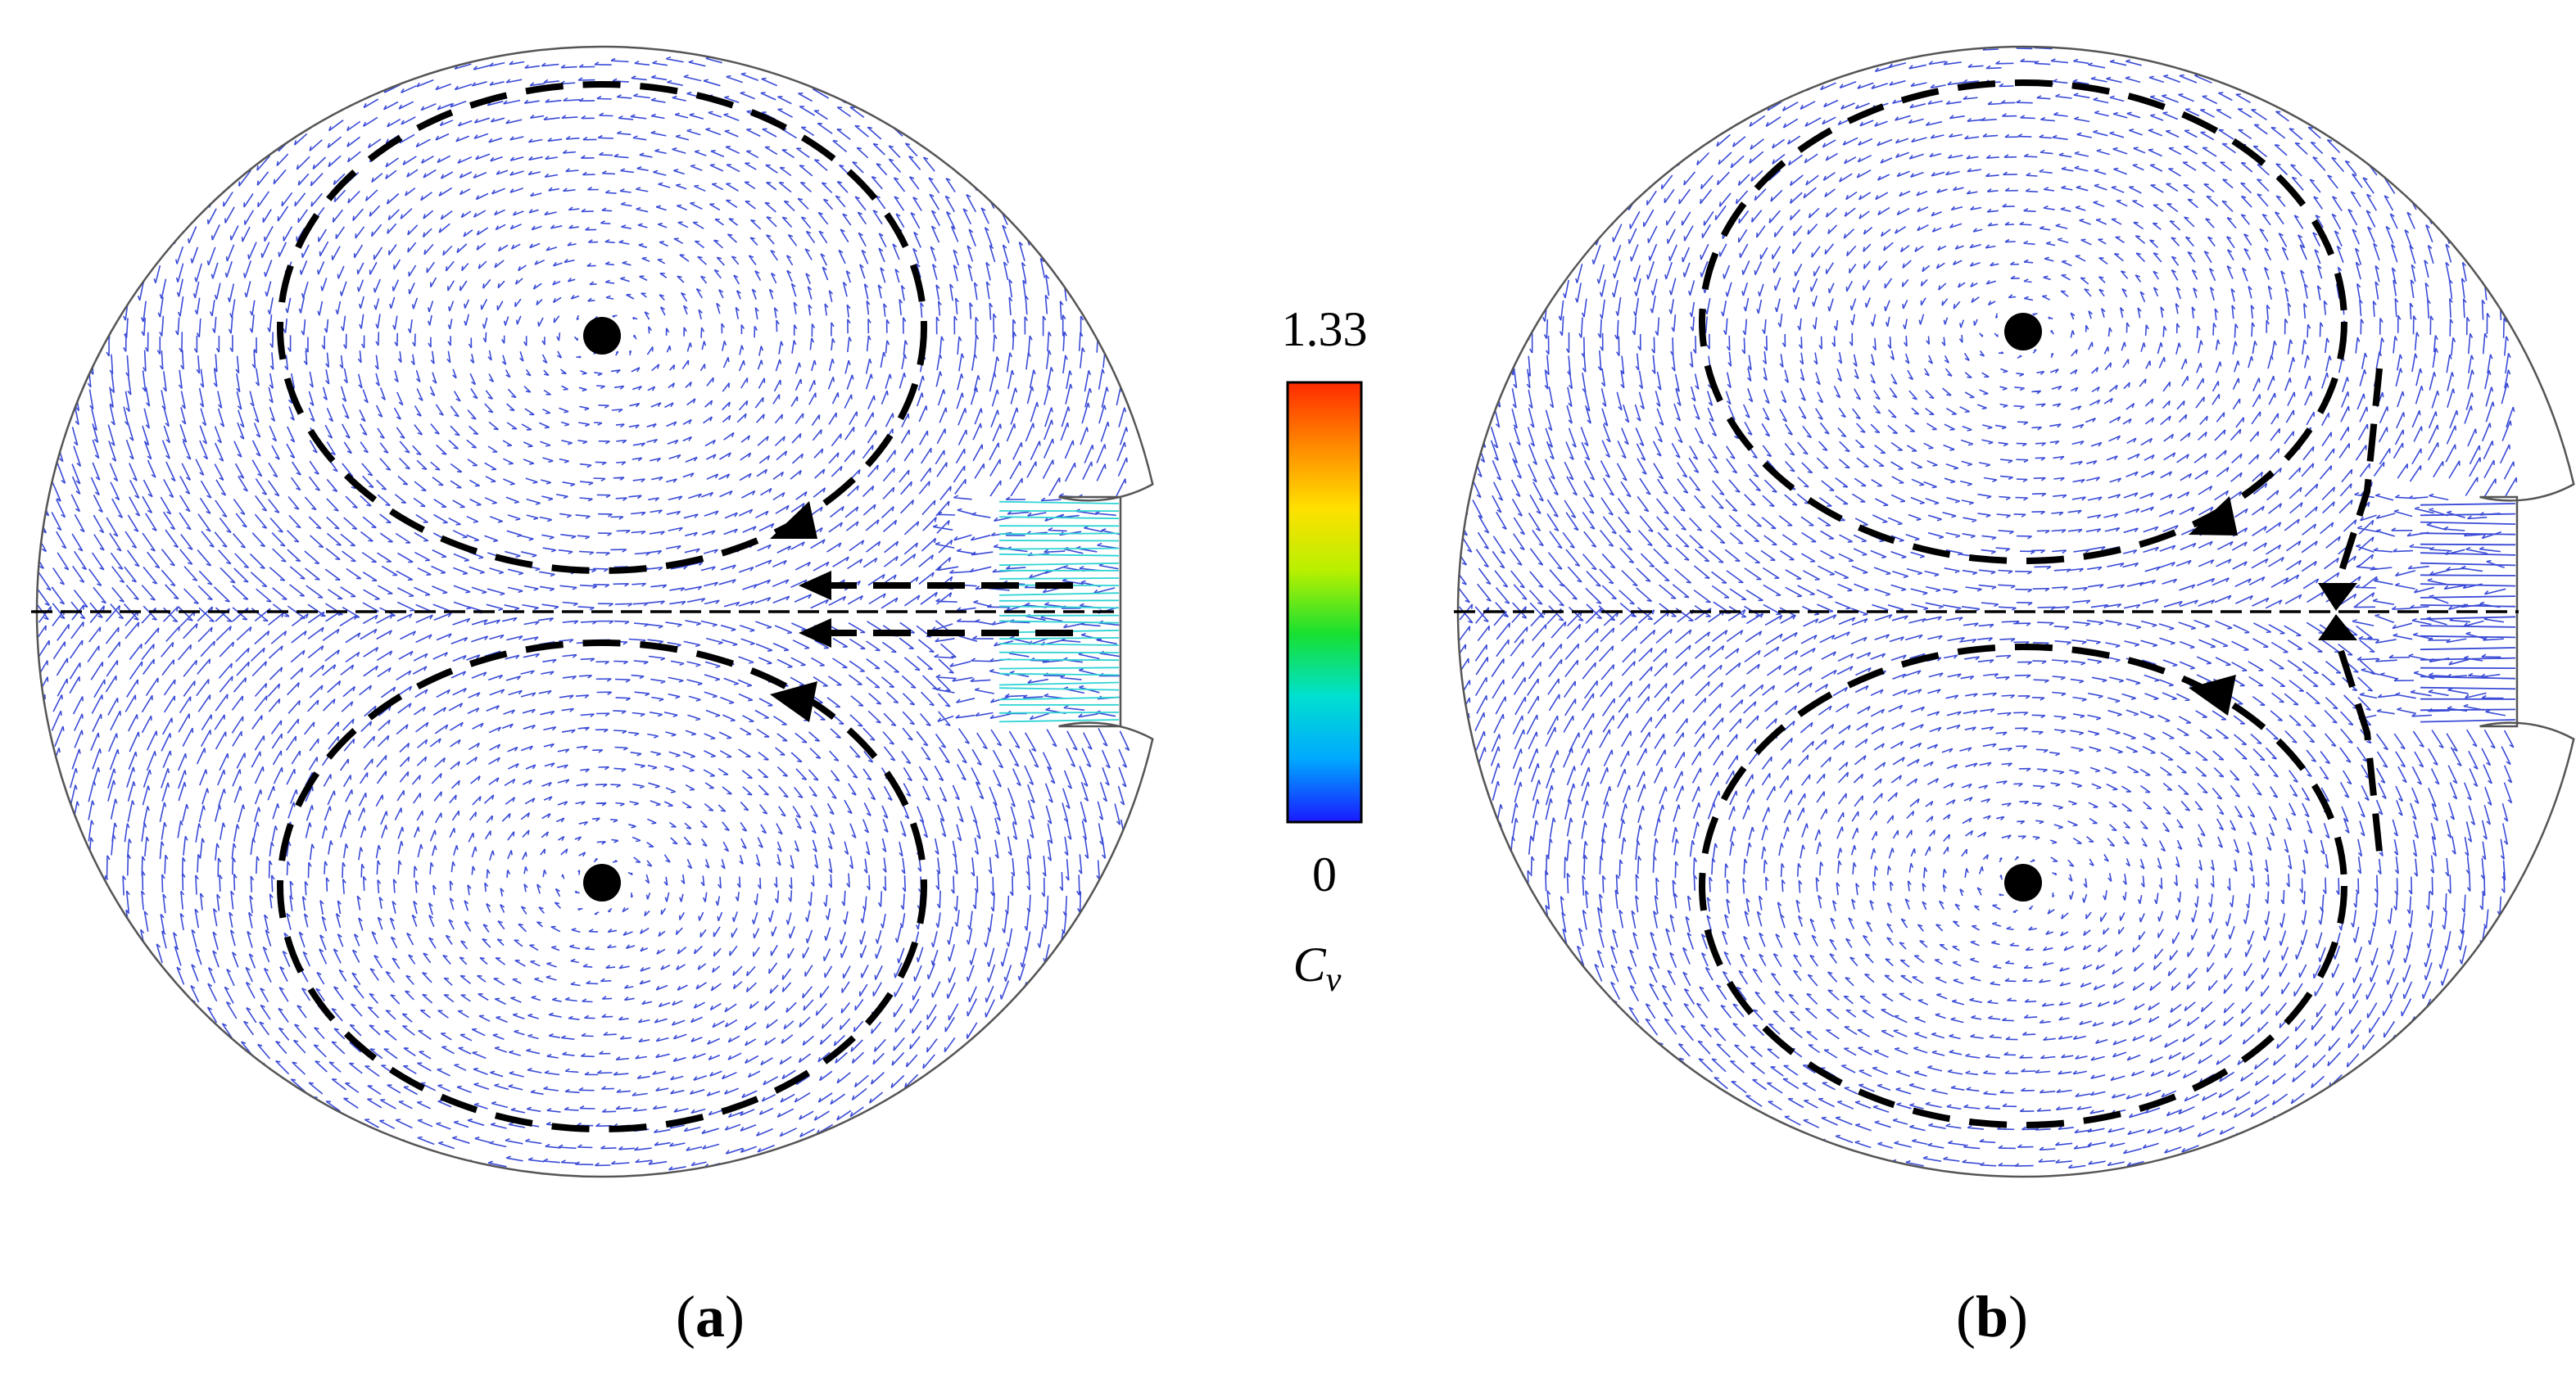 Image resolution: width=2576 pixels, height=1383 pixels. Describe the element at coordinates (815, 585) in the screenshot. I see `jet-arrow-head-1-a` at that location.